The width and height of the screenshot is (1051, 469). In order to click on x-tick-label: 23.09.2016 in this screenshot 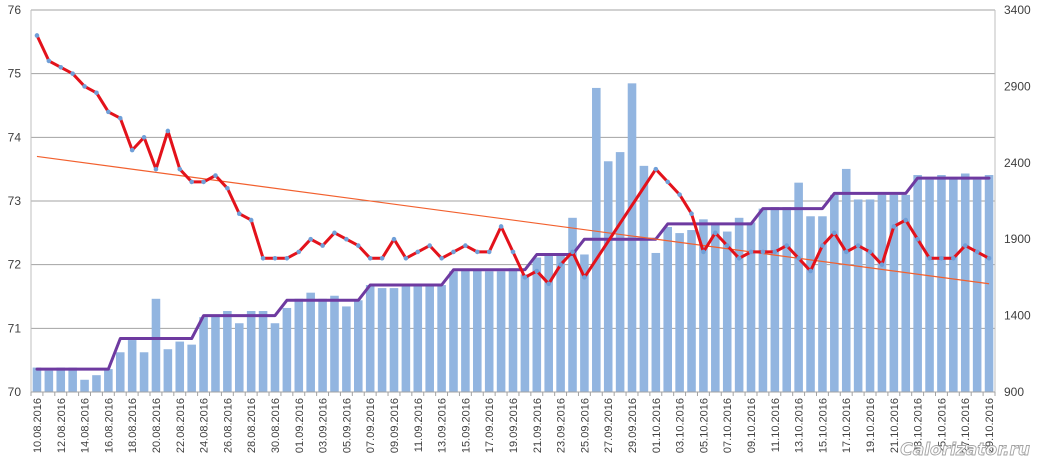, I will do `click(562, 425)`.